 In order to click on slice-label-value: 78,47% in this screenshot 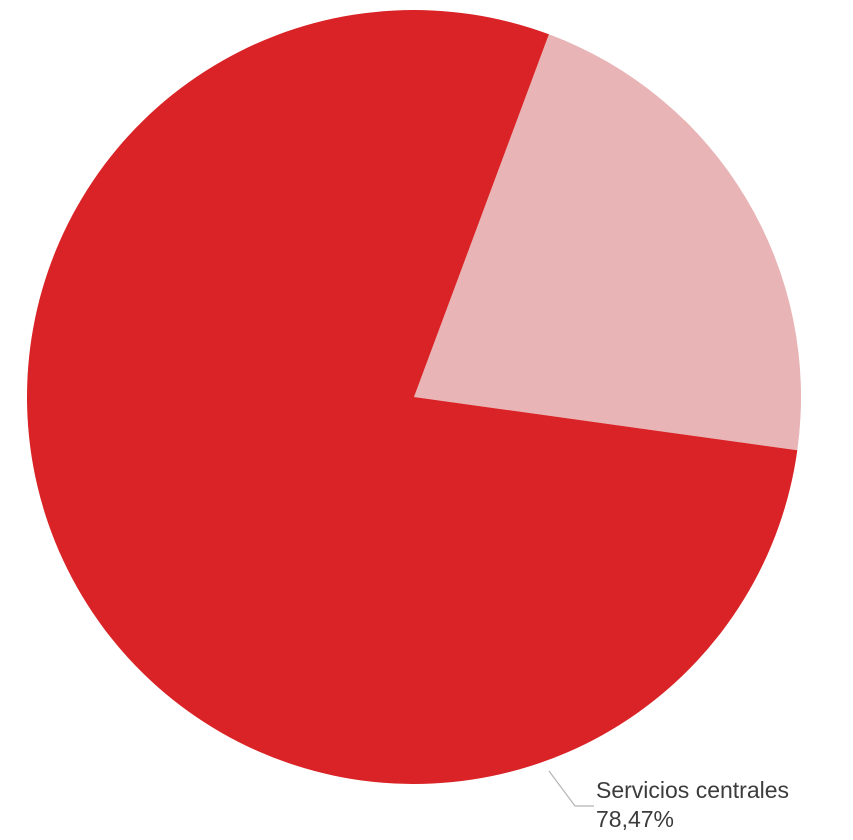, I will do `click(635, 819)`.